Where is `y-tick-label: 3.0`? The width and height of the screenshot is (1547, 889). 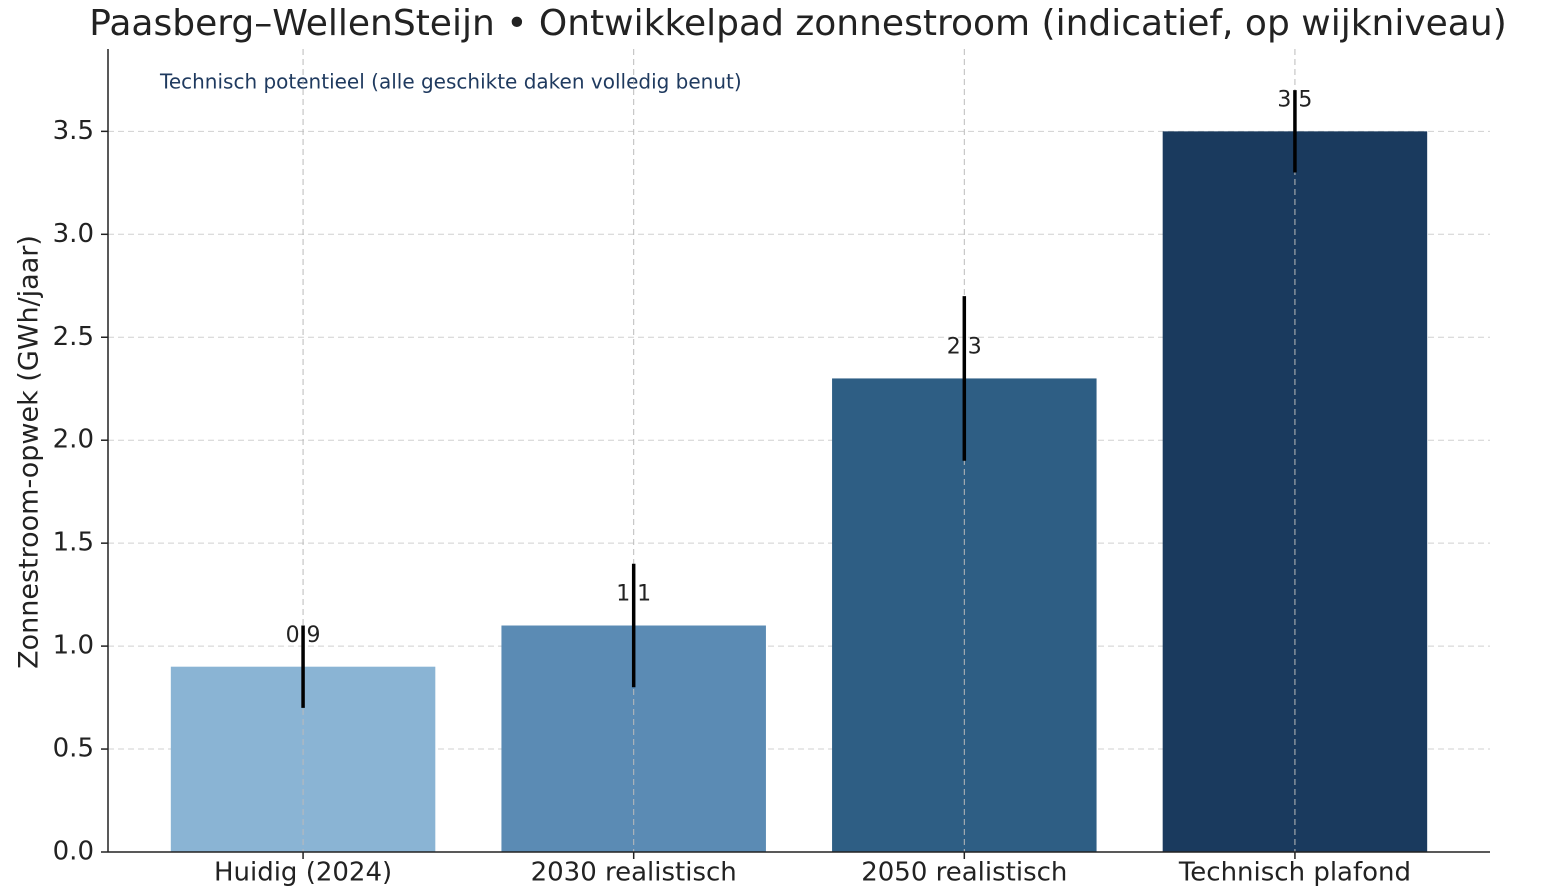 y-tick-label: 3.0 is located at coordinates (73, 234).